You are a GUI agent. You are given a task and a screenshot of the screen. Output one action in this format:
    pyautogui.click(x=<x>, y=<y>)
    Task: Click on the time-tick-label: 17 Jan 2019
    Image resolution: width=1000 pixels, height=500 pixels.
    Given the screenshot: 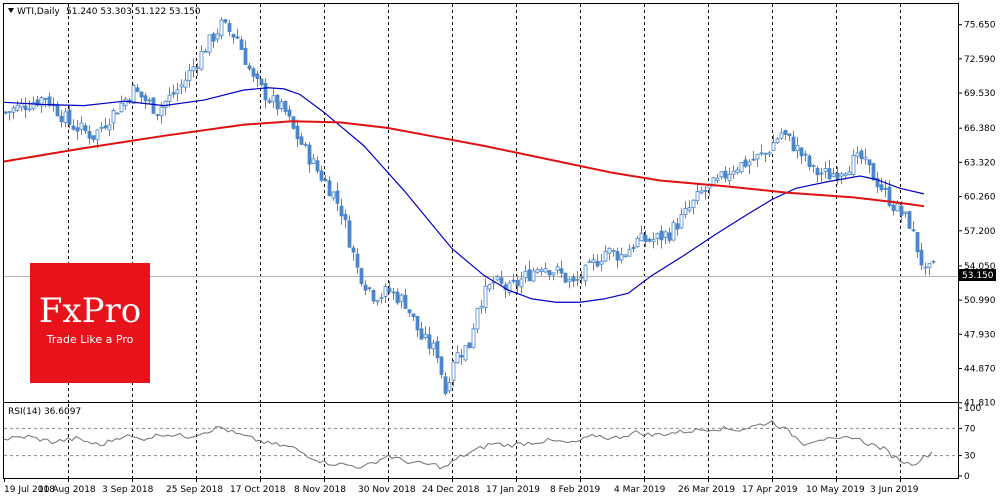 What is the action you would take?
    pyautogui.click(x=513, y=490)
    